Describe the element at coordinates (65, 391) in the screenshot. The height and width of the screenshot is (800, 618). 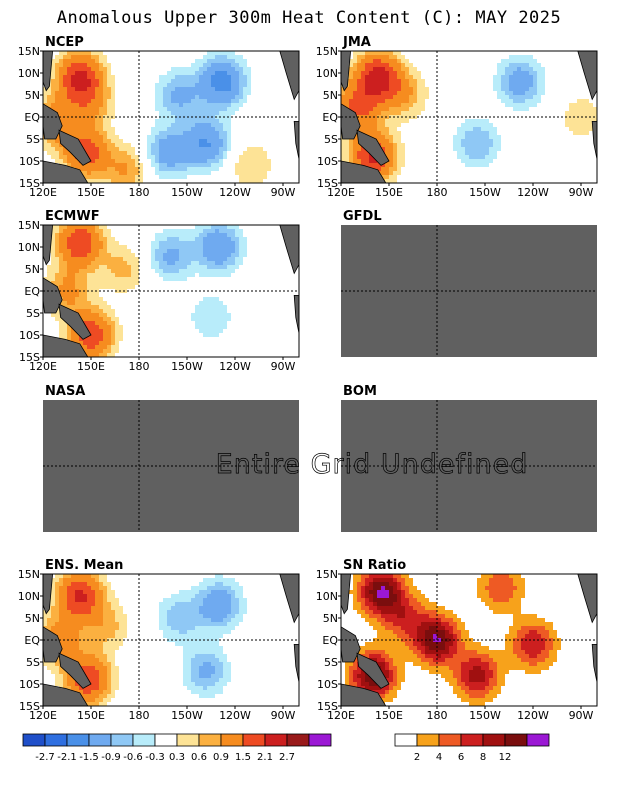
I see `panel-title: NASA` at that location.